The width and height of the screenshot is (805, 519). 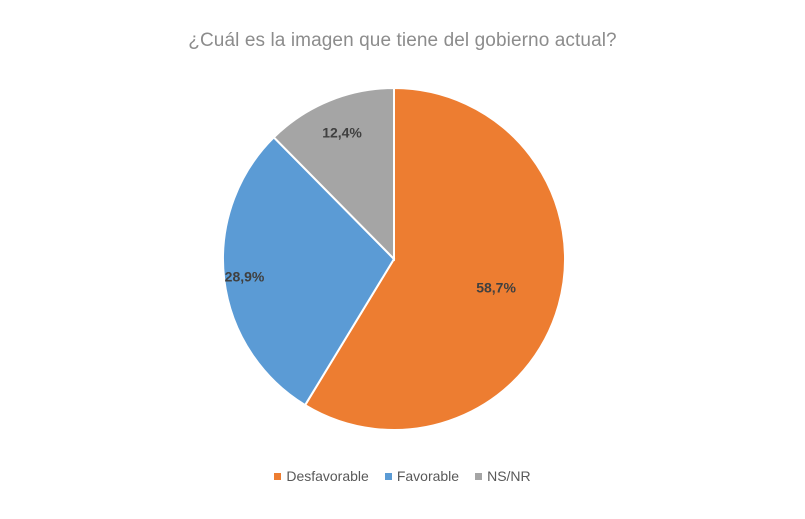 What do you see at coordinates (509, 476) in the screenshot?
I see `legend-label-nsnr: NS/NR` at bounding box center [509, 476].